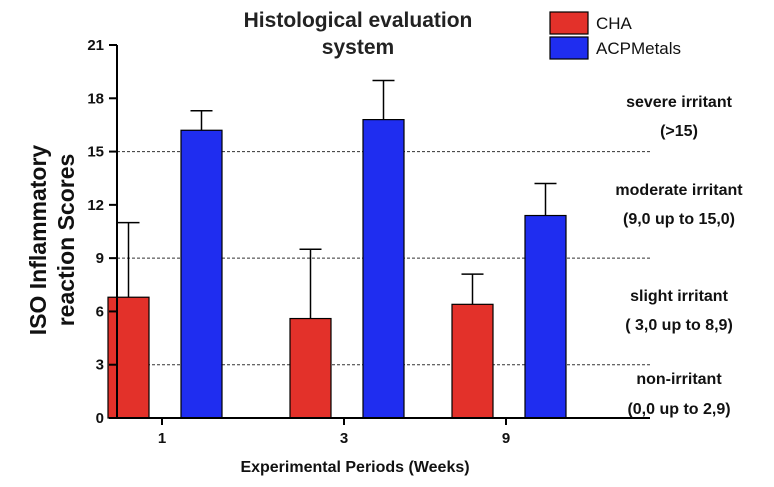  What do you see at coordinates (66, 240) in the screenshot?
I see `y-axis-title-line-2: reaction Scores` at bounding box center [66, 240].